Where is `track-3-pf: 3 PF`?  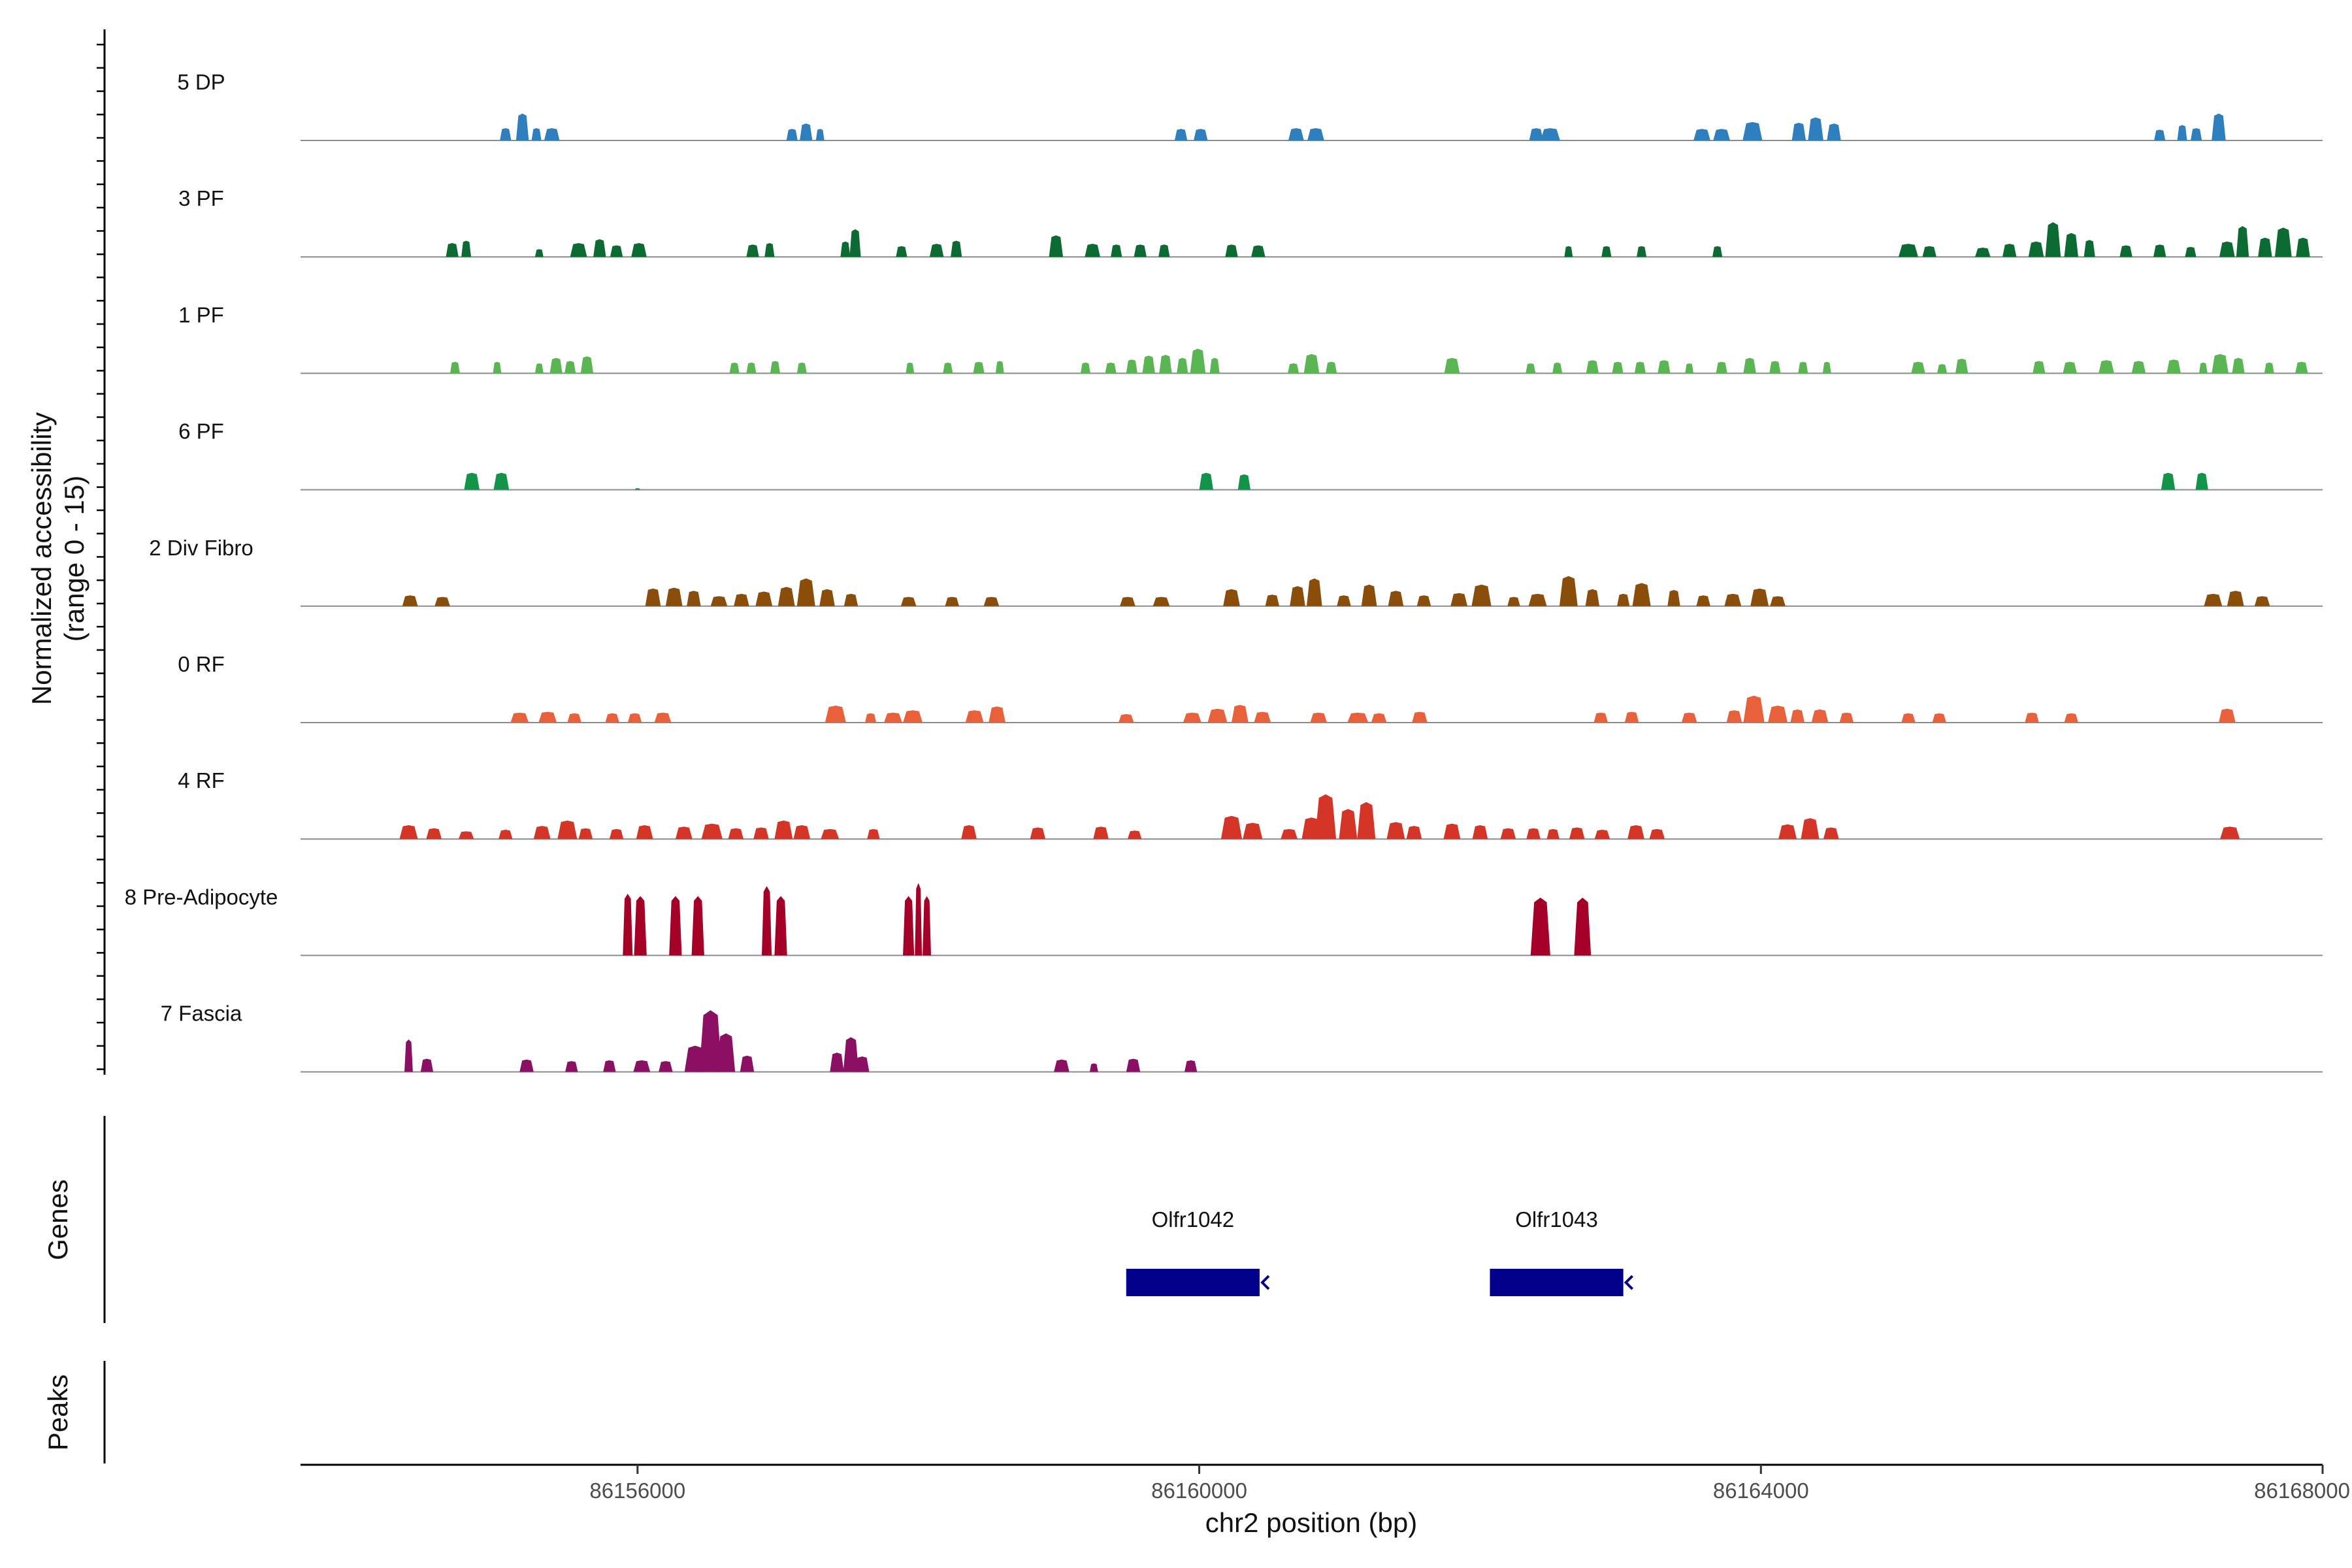 track-3-pf: 3 PF is located at coordinates (1250, 222).